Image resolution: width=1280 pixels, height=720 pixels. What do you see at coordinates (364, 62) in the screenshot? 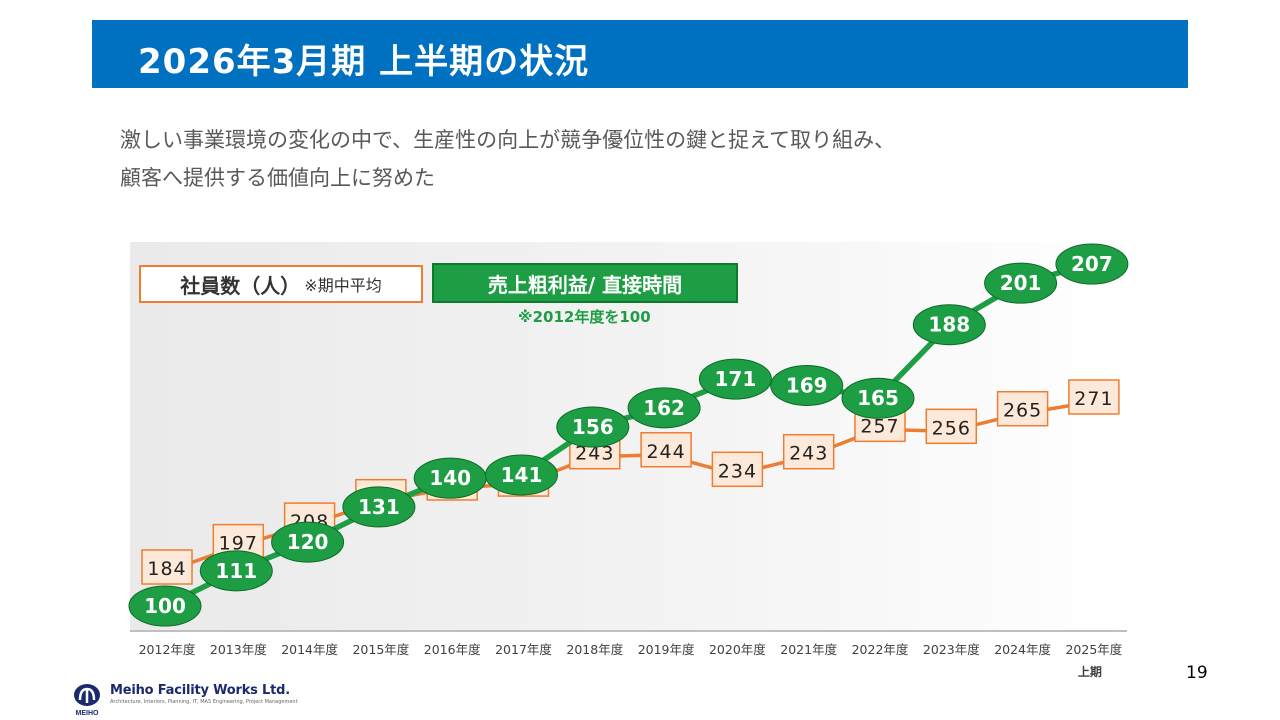
I see `page-title: 2026年3月期 上半期の状況` at bounding box center [364, 62].